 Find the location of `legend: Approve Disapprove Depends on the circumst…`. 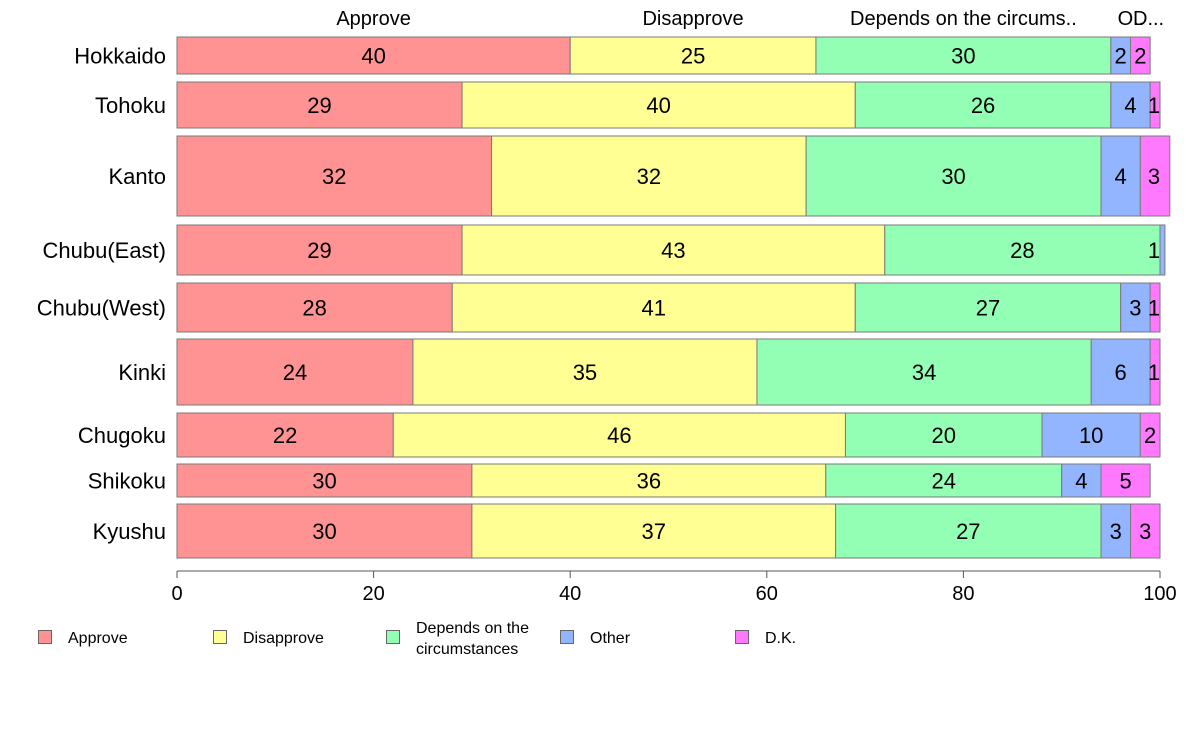

legend: Approve Disapprove Depends on the circumst… is located at coordinates (588, 645).